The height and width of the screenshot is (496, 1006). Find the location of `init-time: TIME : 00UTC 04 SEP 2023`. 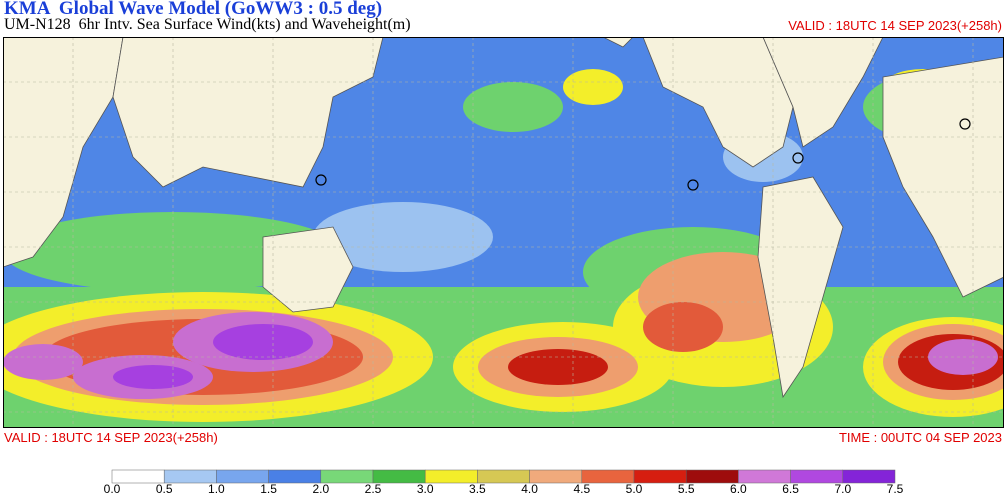

init-time: TIME : 00UTC 04 SEP 2023 is located at coordinates (920, 437).